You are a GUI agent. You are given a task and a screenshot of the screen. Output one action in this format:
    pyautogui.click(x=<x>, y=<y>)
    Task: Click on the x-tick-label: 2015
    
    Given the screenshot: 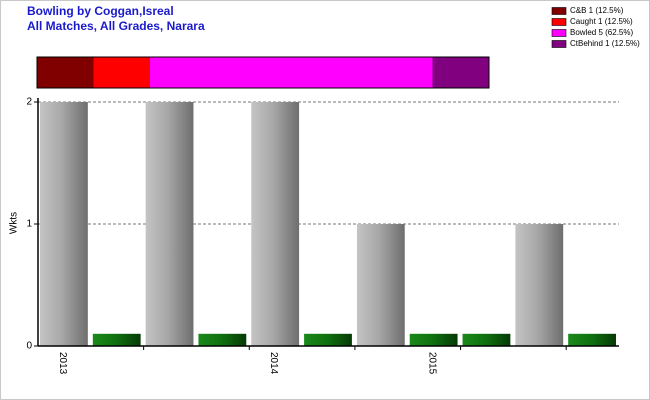 What is the action you would take?
    pyautogui.click(x=431, y=363)
    